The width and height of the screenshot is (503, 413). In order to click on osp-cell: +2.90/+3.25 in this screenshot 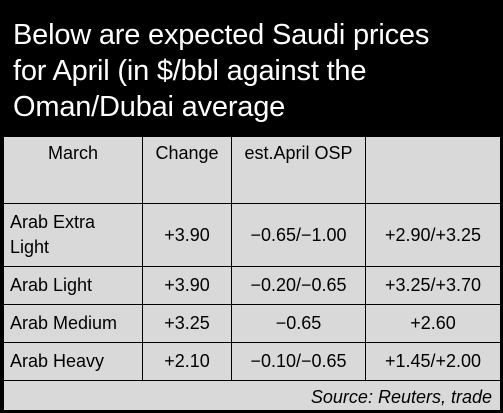, I will do `click(432, 235)`.